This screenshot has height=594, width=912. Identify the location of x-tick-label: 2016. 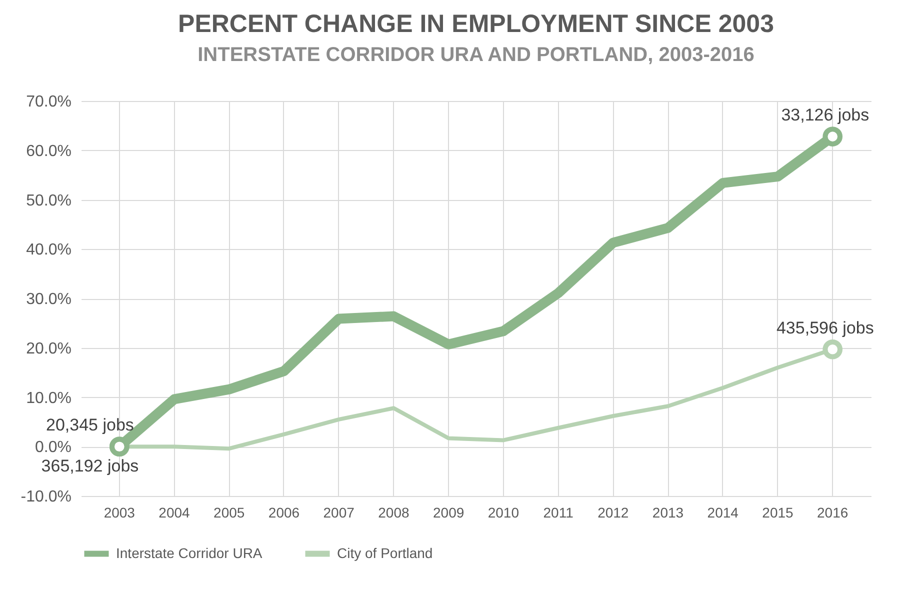
(832, 512).